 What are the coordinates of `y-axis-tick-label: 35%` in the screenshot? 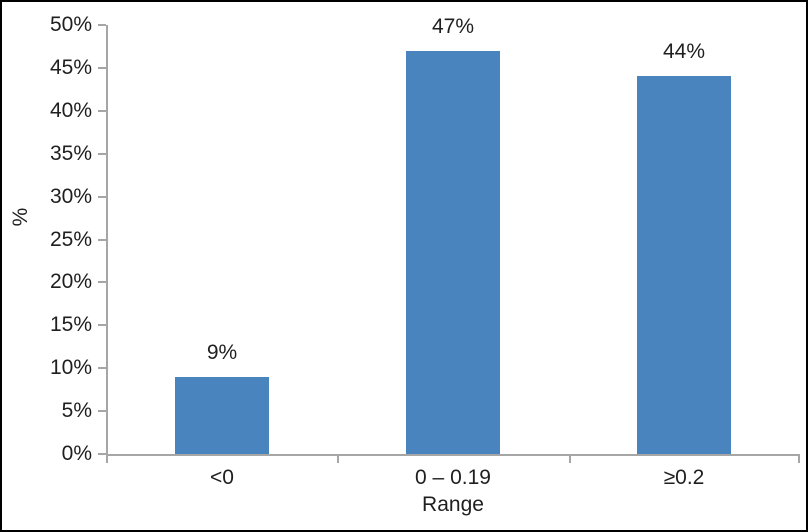 It's located at (70, 153).